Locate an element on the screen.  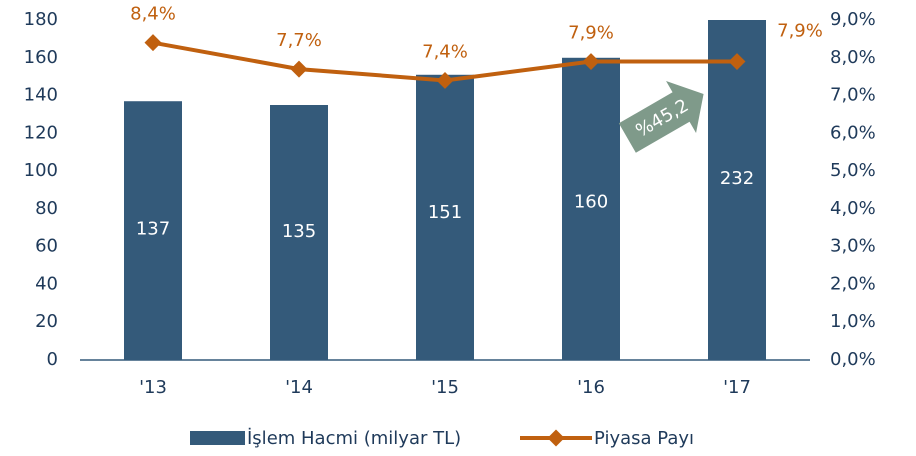
bar-value-label: 232 is located at coordinates (737, 178).